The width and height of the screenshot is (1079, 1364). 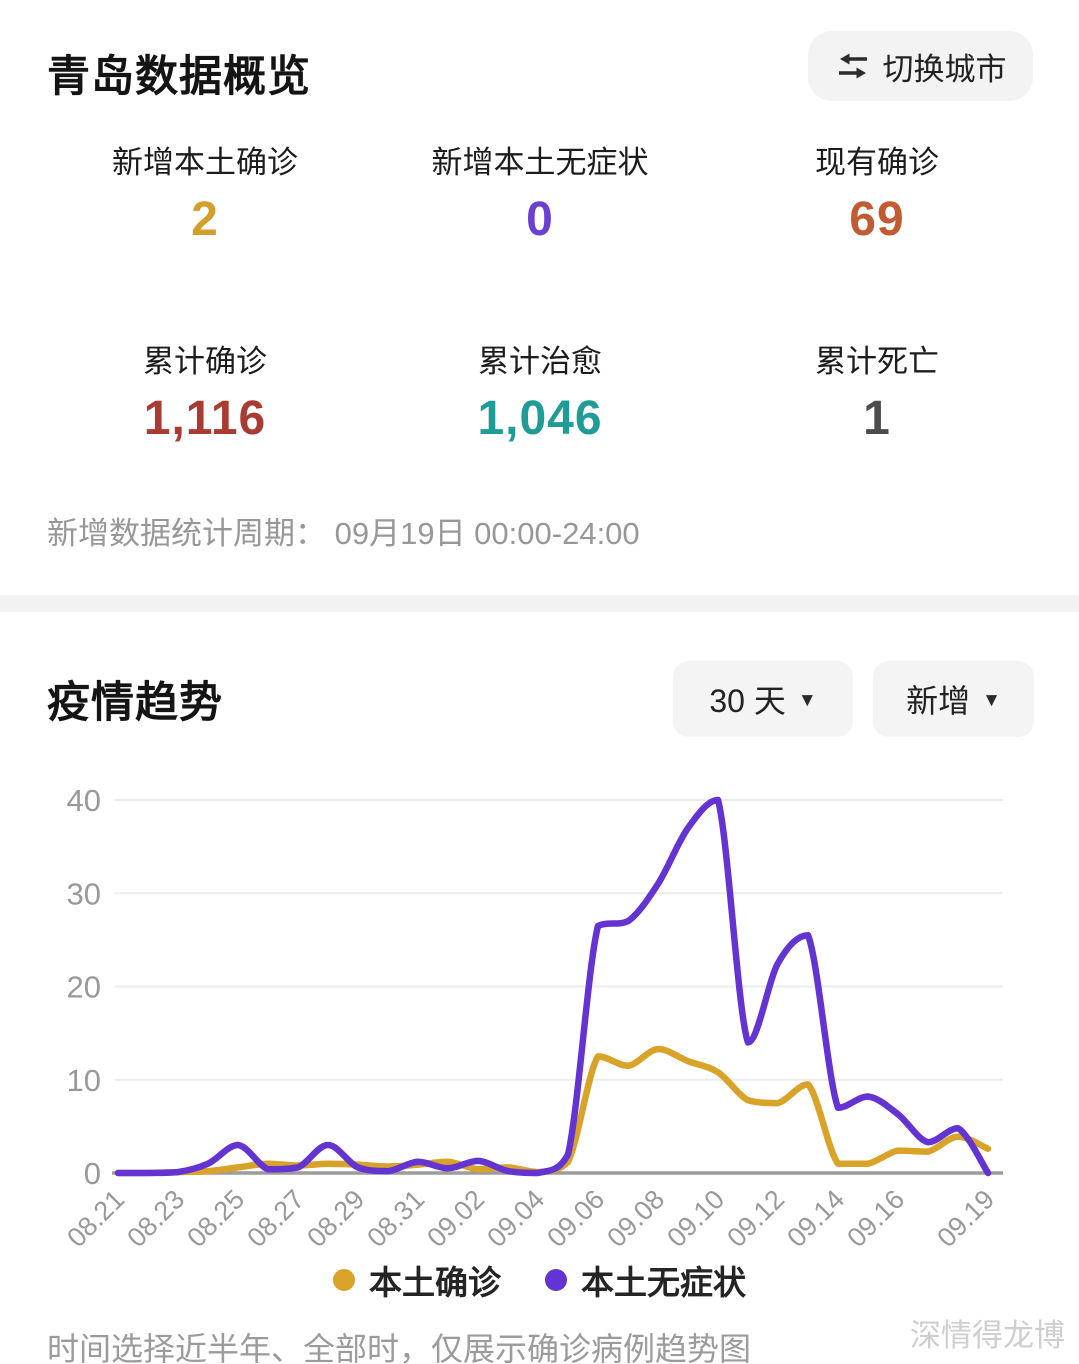 I want to click on x-tick-label: 08.21, so click(x=95, y=1218).